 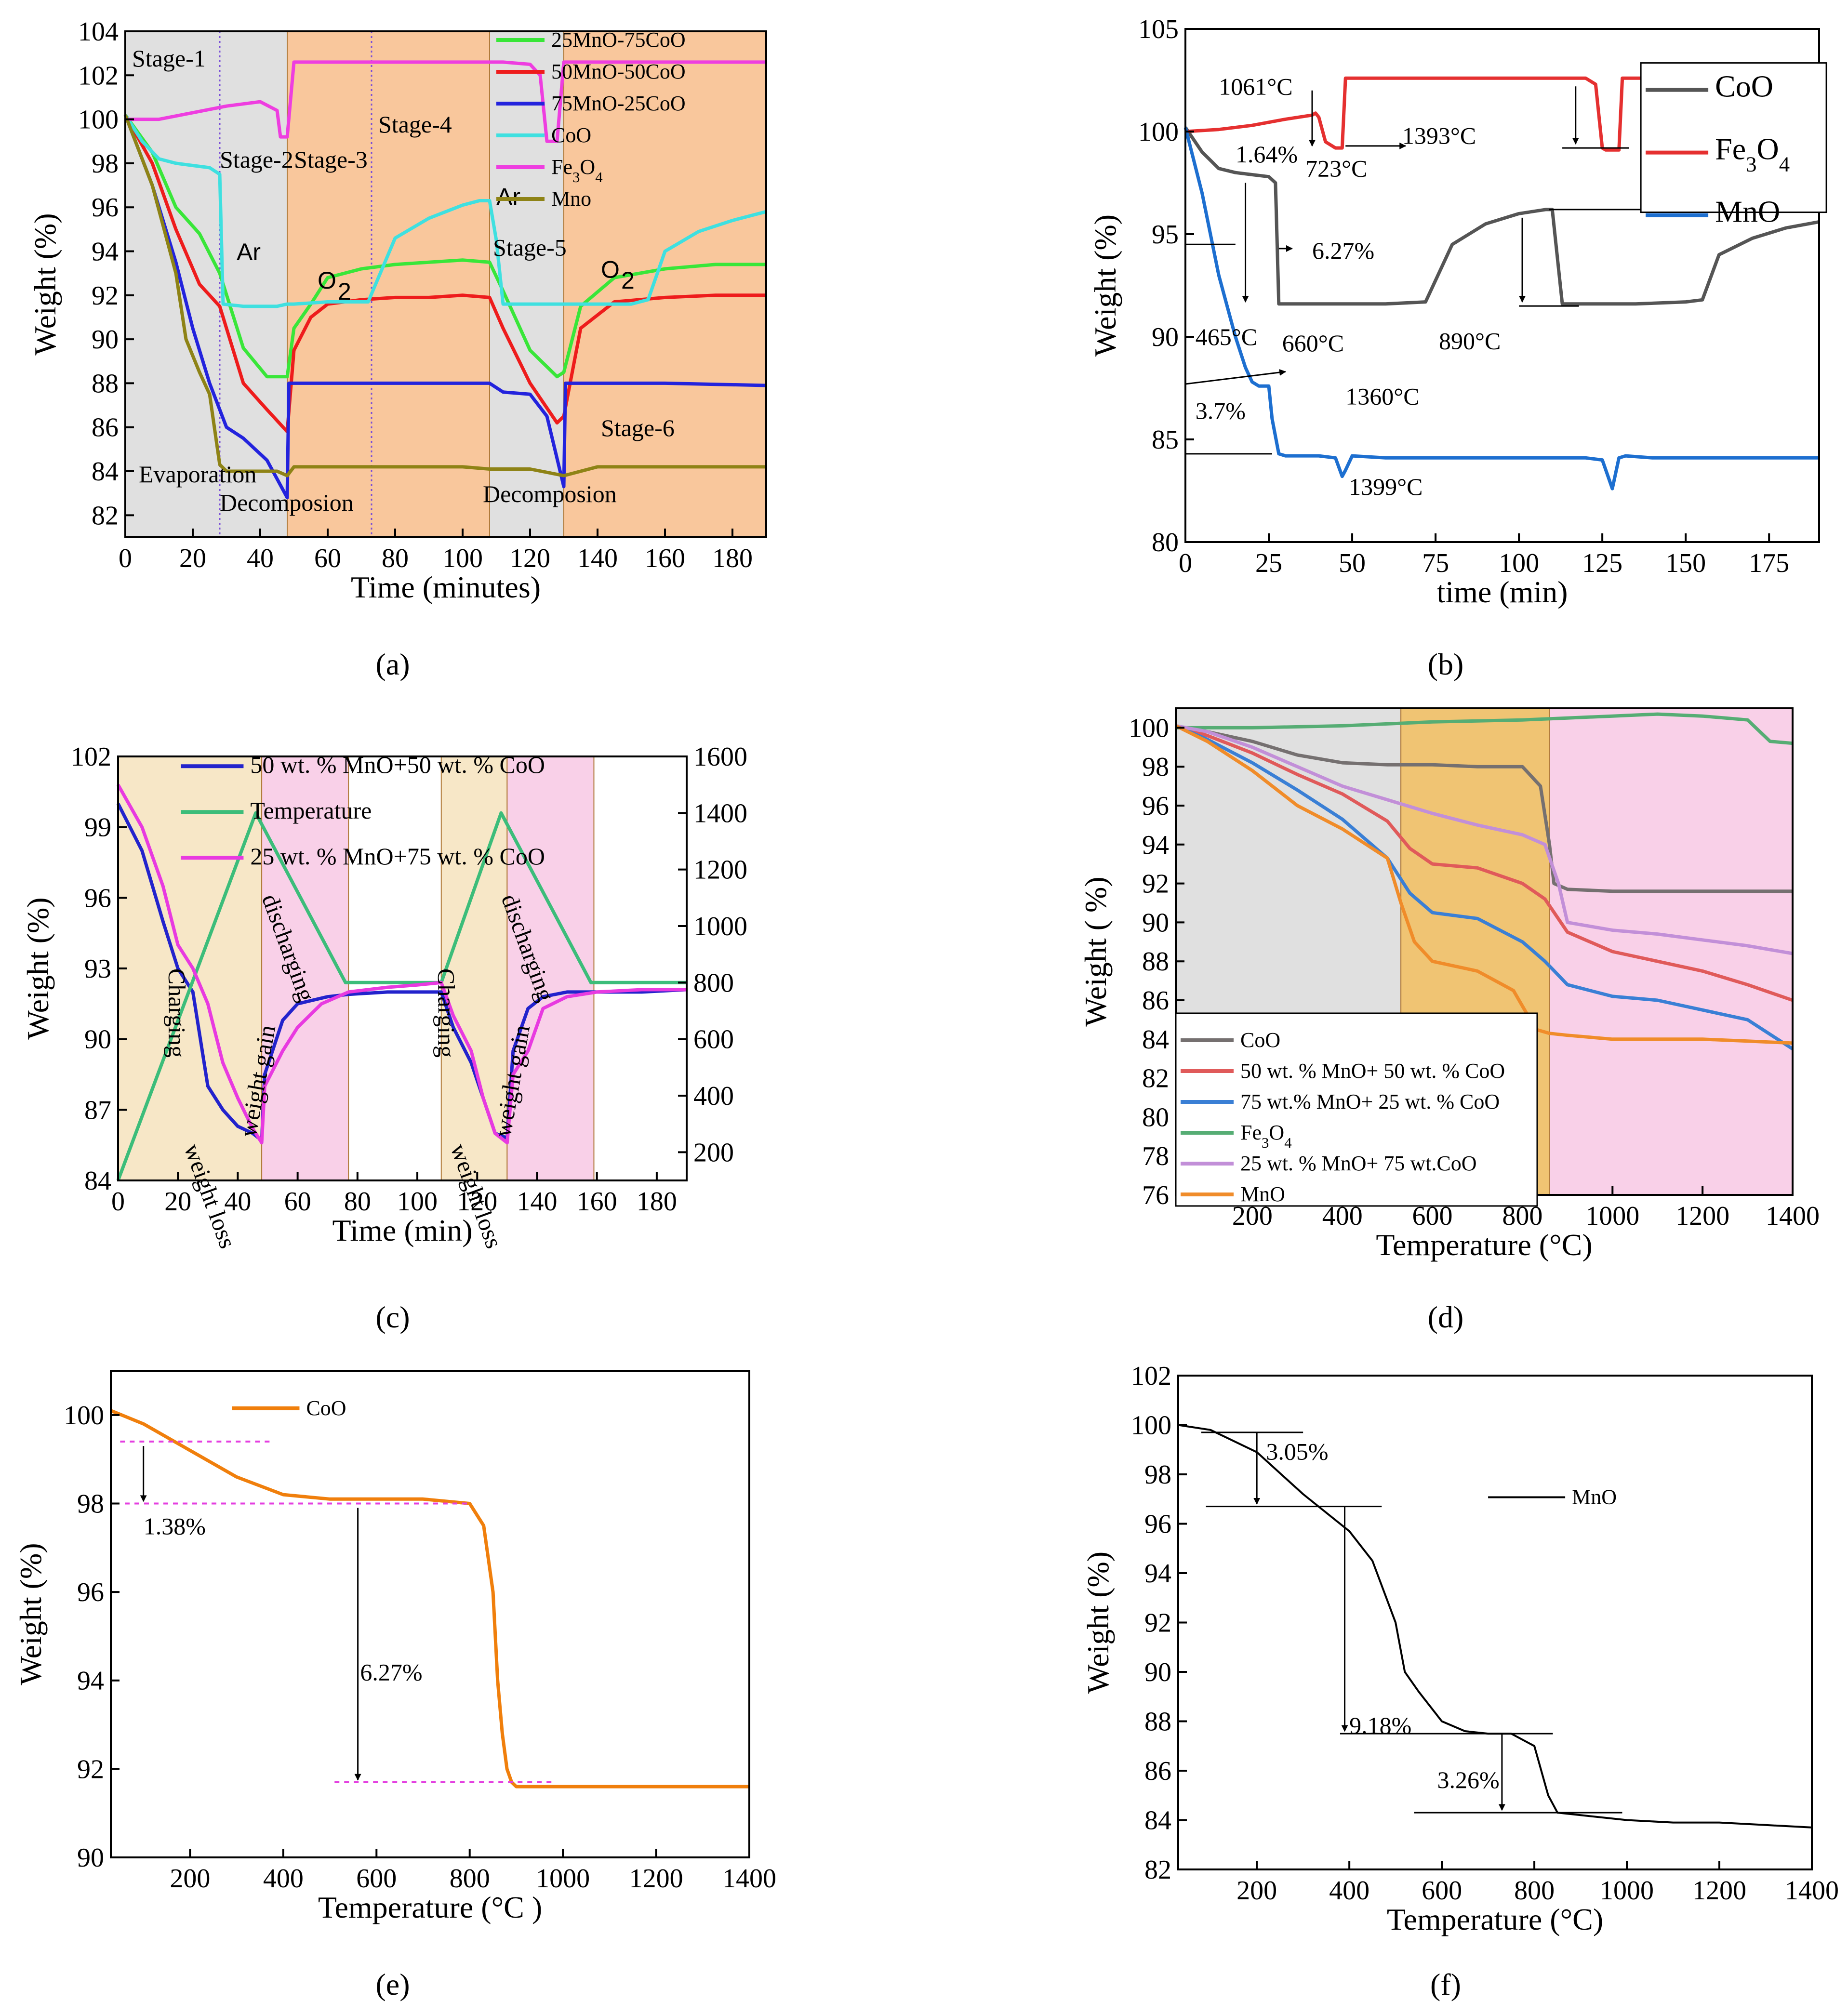 I want to click on chart-annotation: 3.7%, so click(x=1221, y=410).